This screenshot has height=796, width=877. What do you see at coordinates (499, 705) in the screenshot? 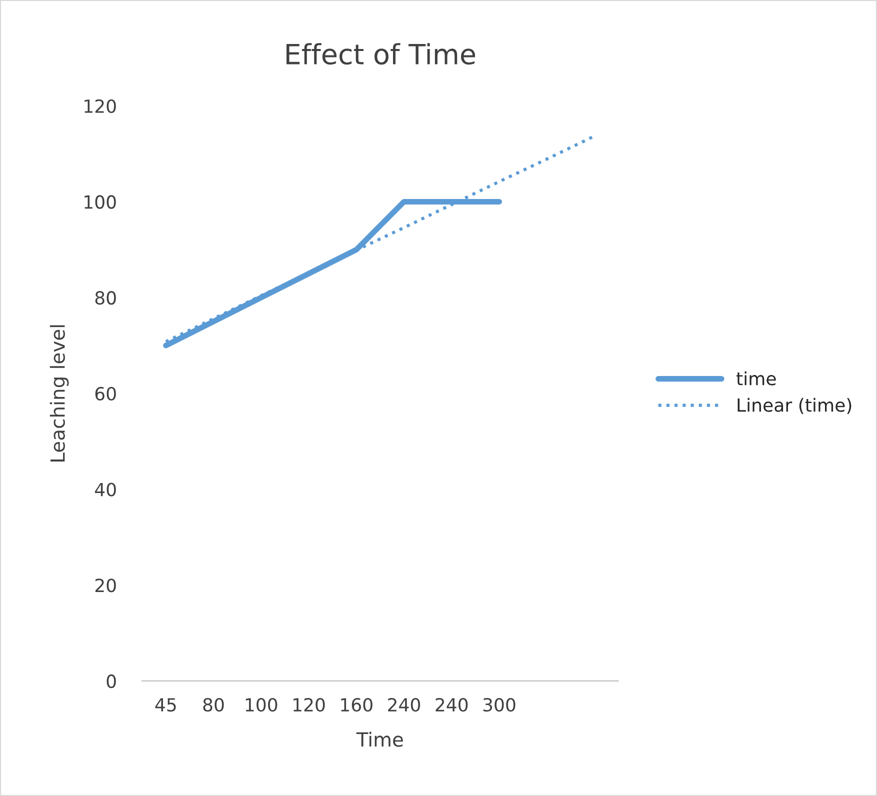
I see `x-tick-label: 300` at bounding box center [499, 705].